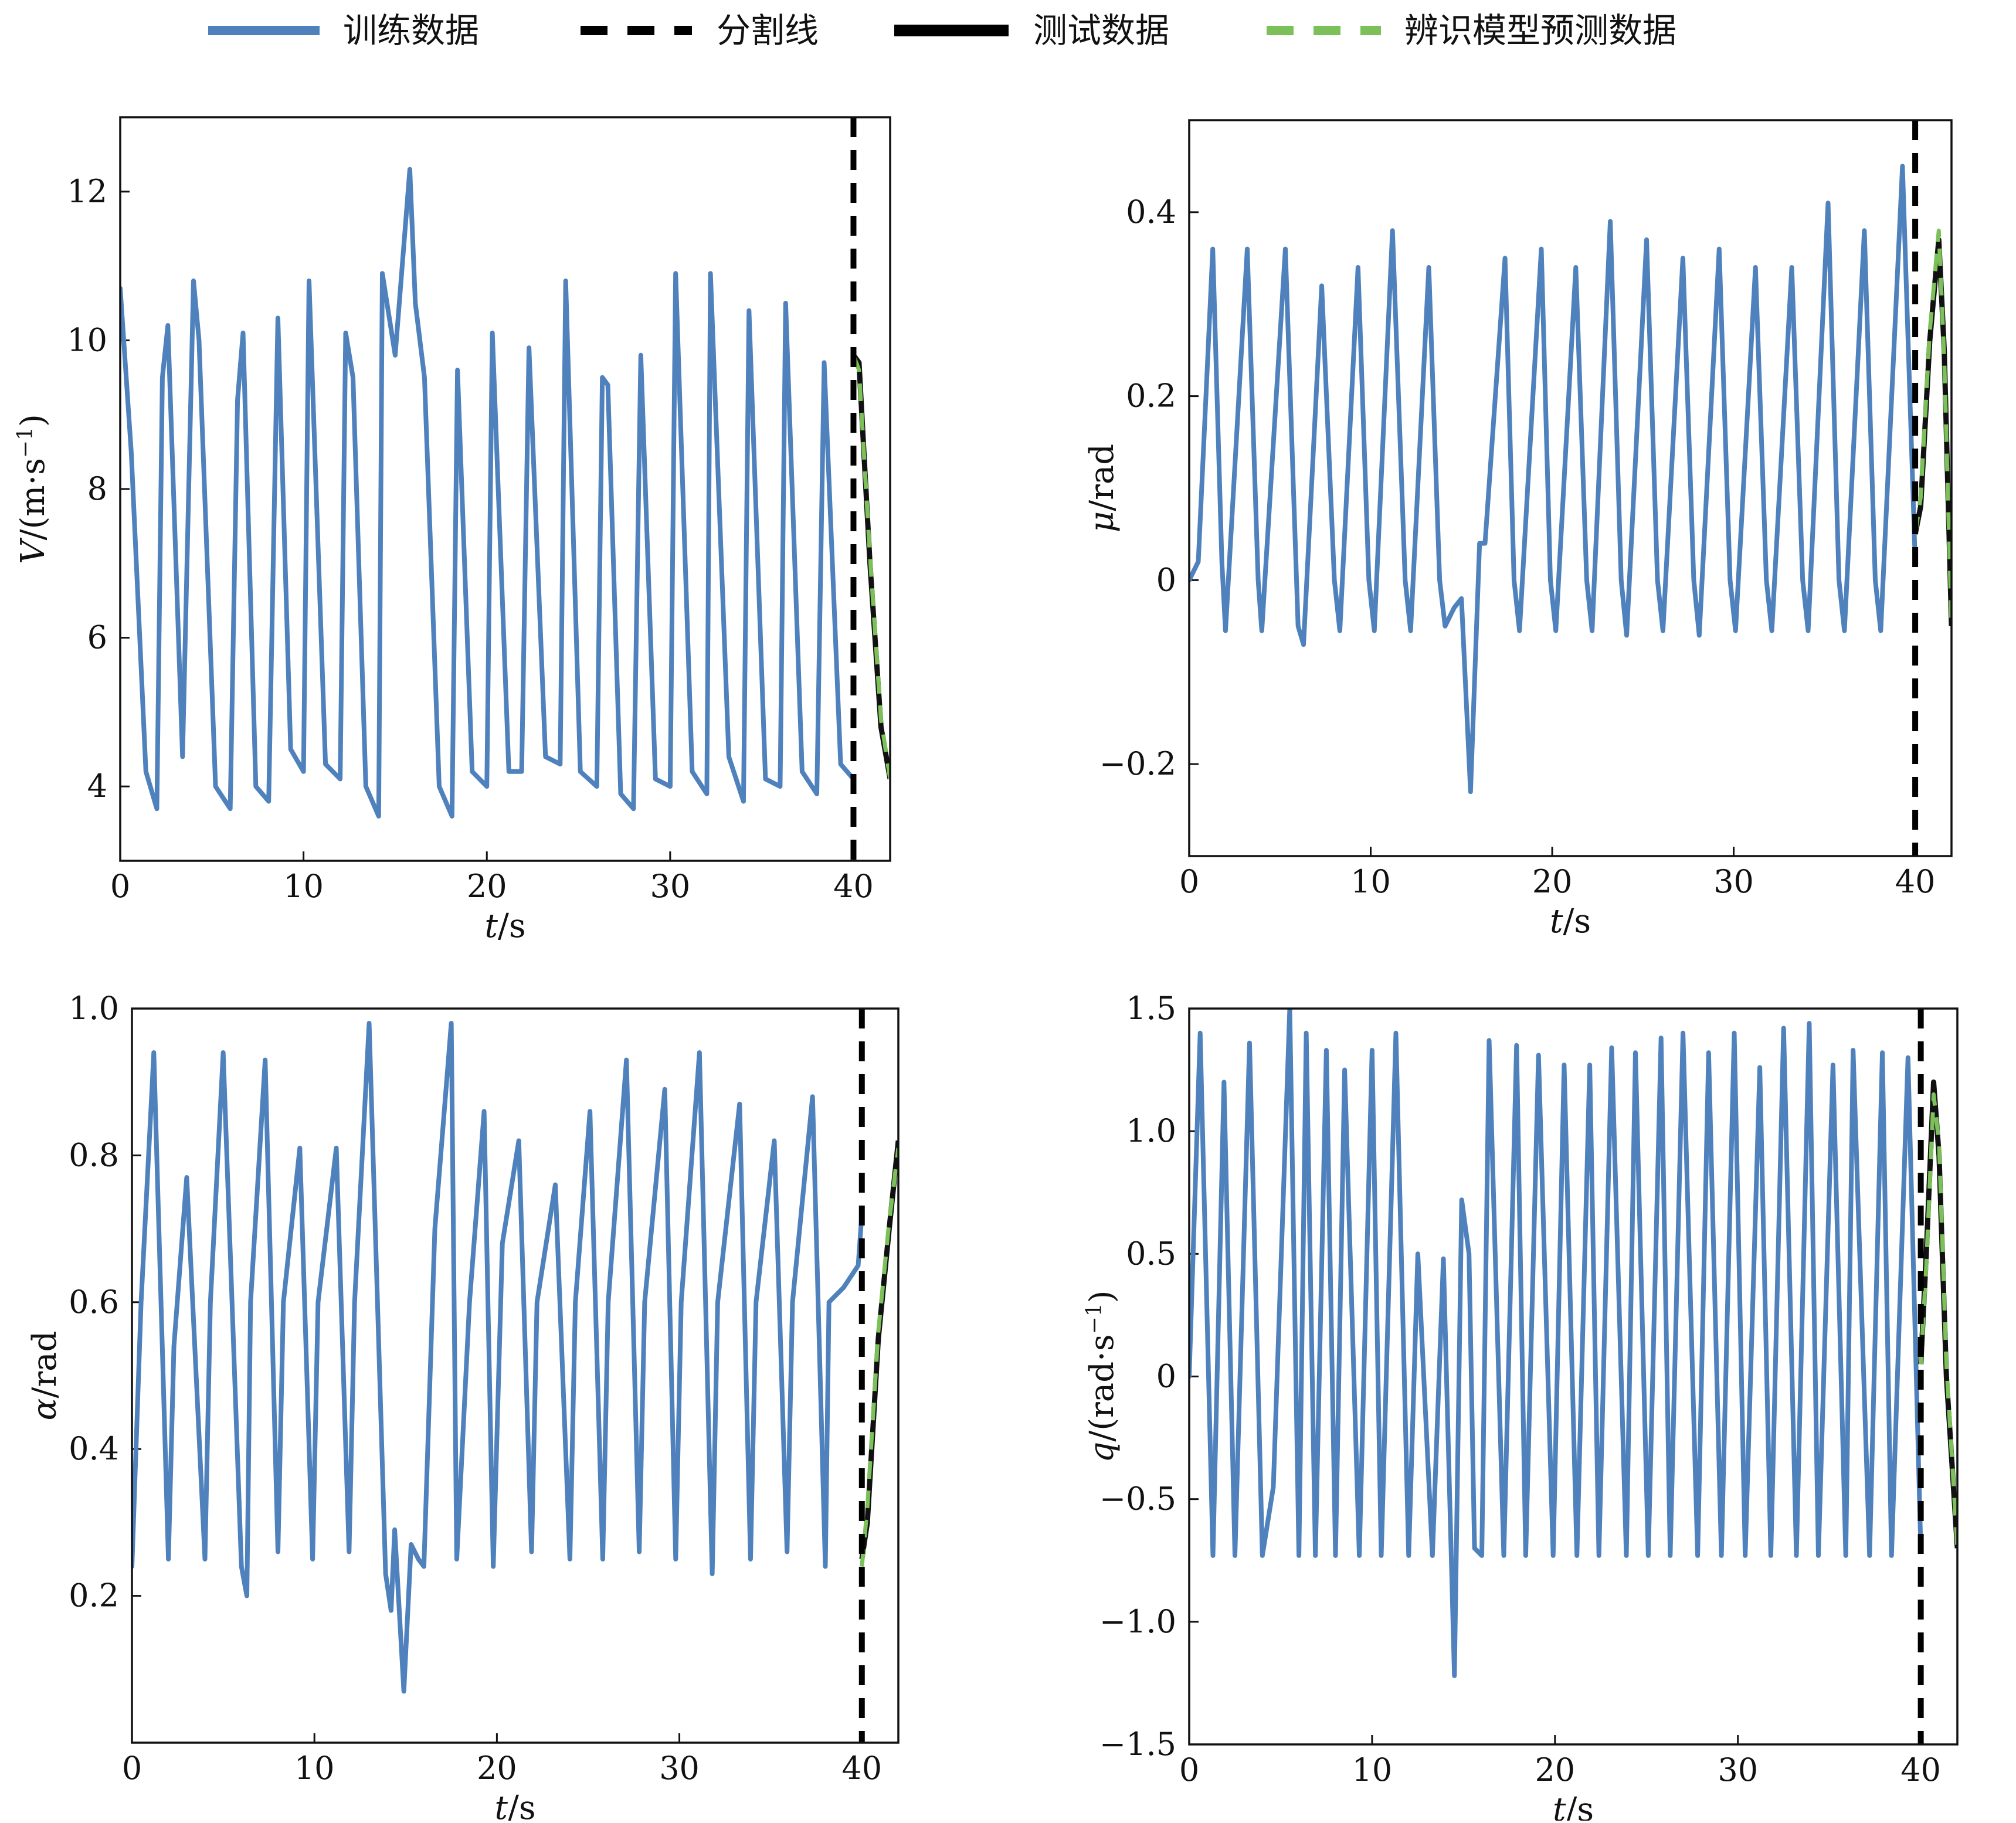 This screenshot has width=2016, height=1823. I want to click on y-tick-label: 0.8, so click(94, 1154).